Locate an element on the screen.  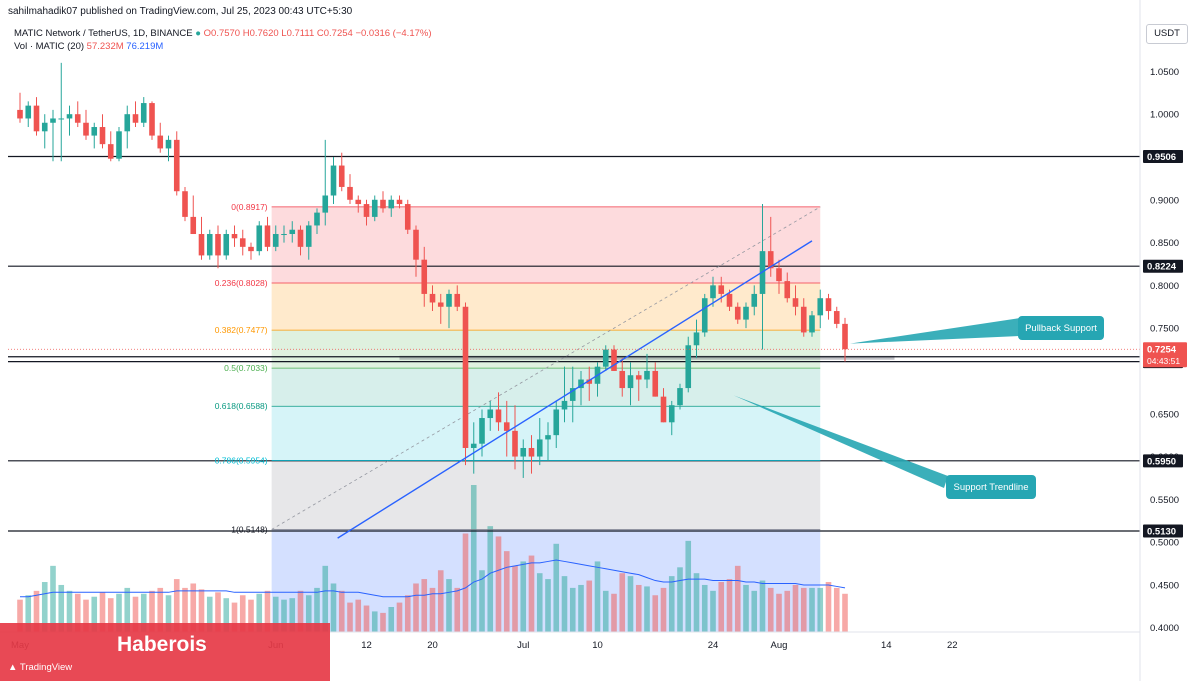
price-tick: 0.4000 is located at coordinates (1164, 628).